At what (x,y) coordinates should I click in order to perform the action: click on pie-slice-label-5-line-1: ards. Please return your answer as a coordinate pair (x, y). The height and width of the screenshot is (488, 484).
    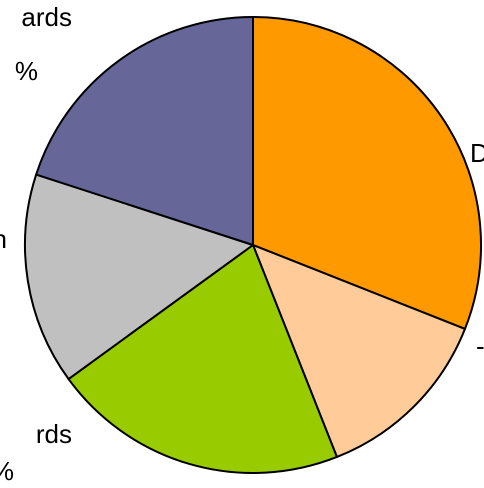
    Looking at the image, I should click on (46, 17).